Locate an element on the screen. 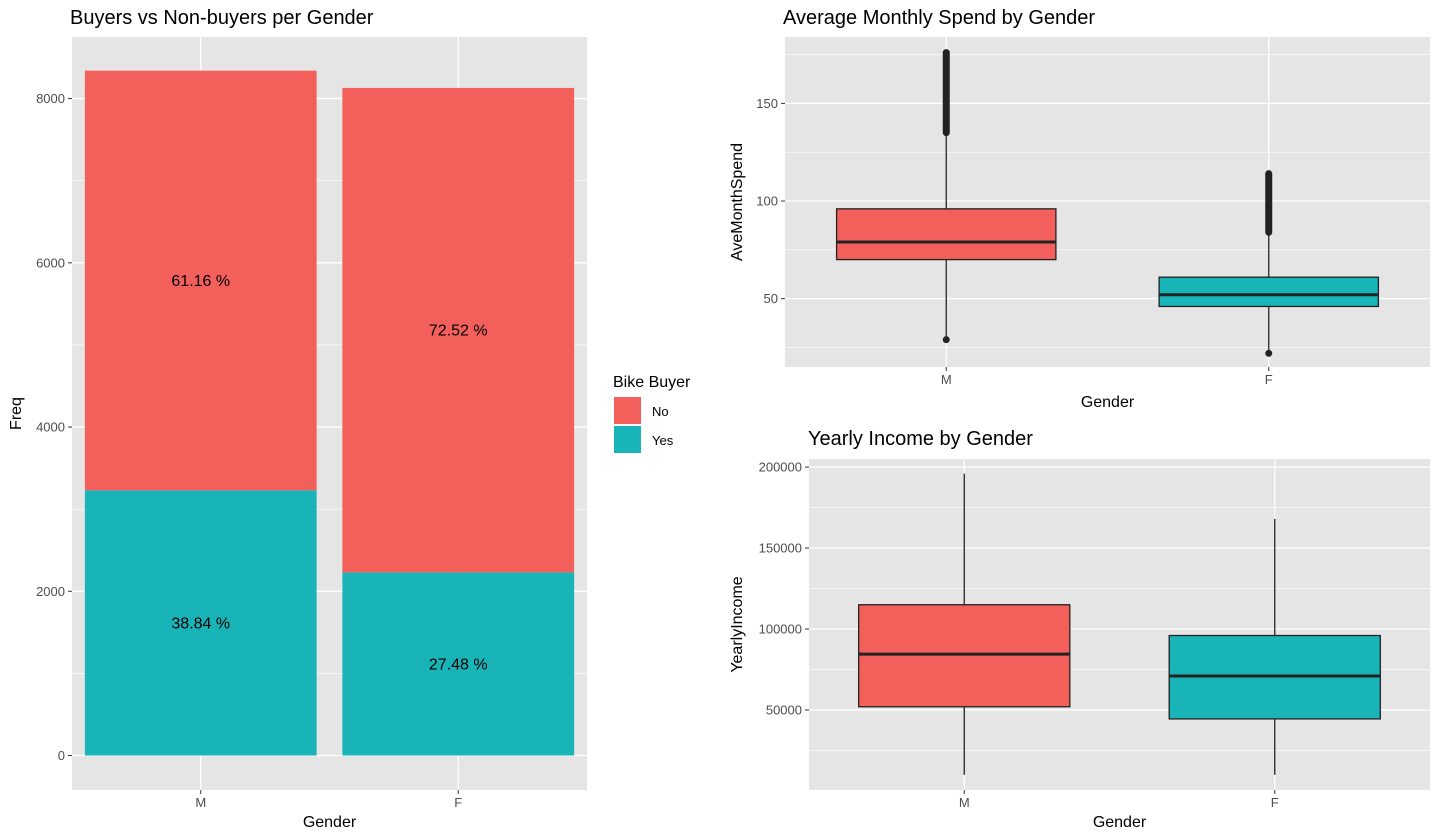 The width and height of the screenshot is (1440, 840). spend-x-tick-label: F is located at coordinates (1269, 379).